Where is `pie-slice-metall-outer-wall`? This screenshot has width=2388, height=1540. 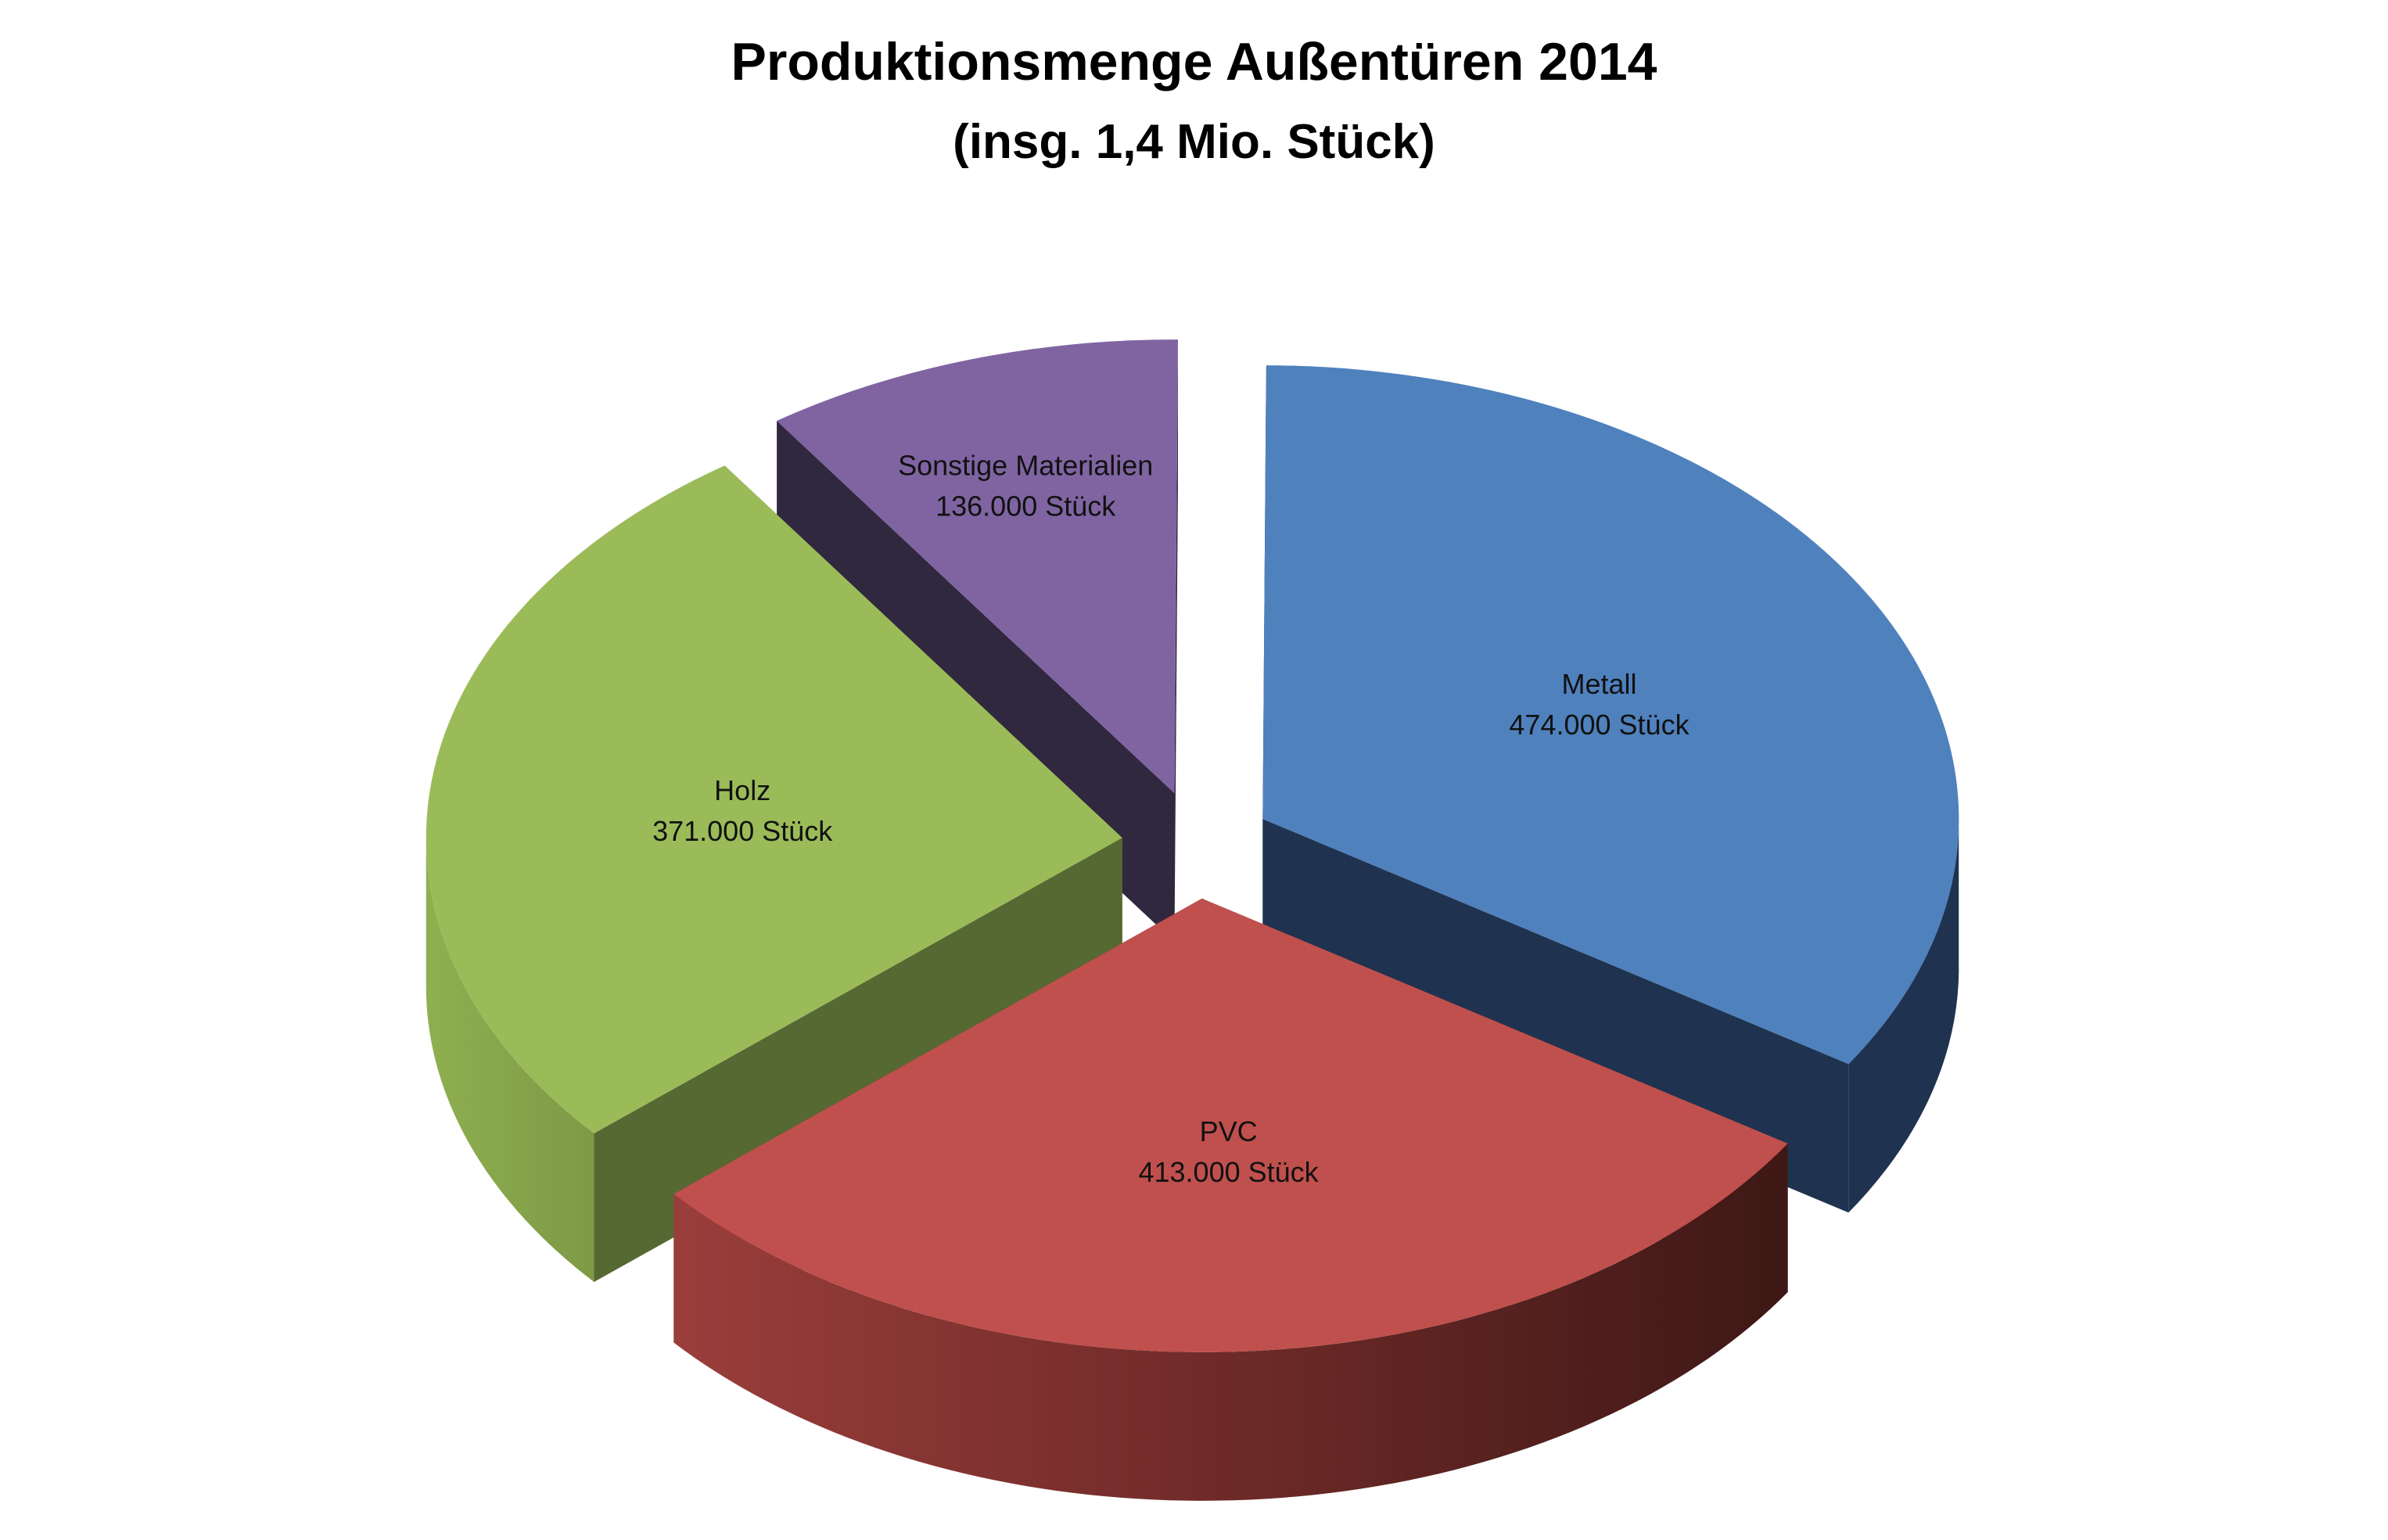
pie-slice-metall-outer-wall is located at coordinates (1904, 1012).